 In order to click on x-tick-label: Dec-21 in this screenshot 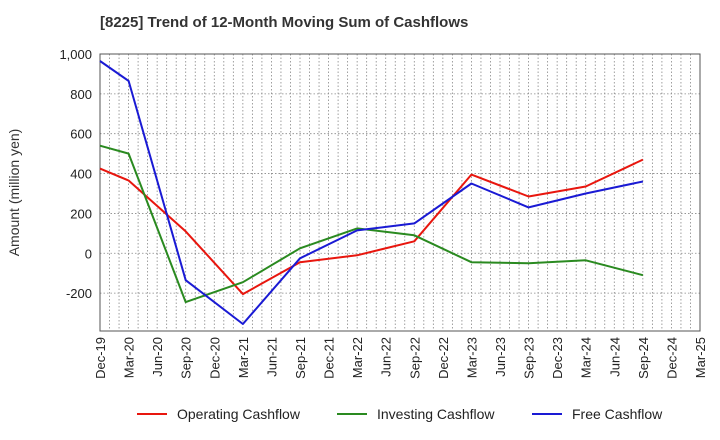, I will do `click(329, 358)`.